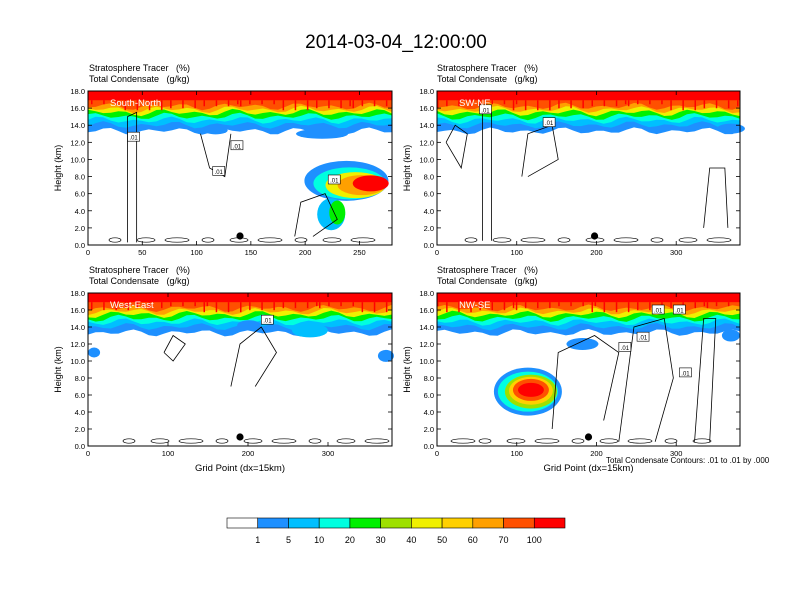 The height and width of the screenshot is (612, 792). Describe the element at coordinates (530, 389) in the screenshot. I see `tracer-blob` at that location.